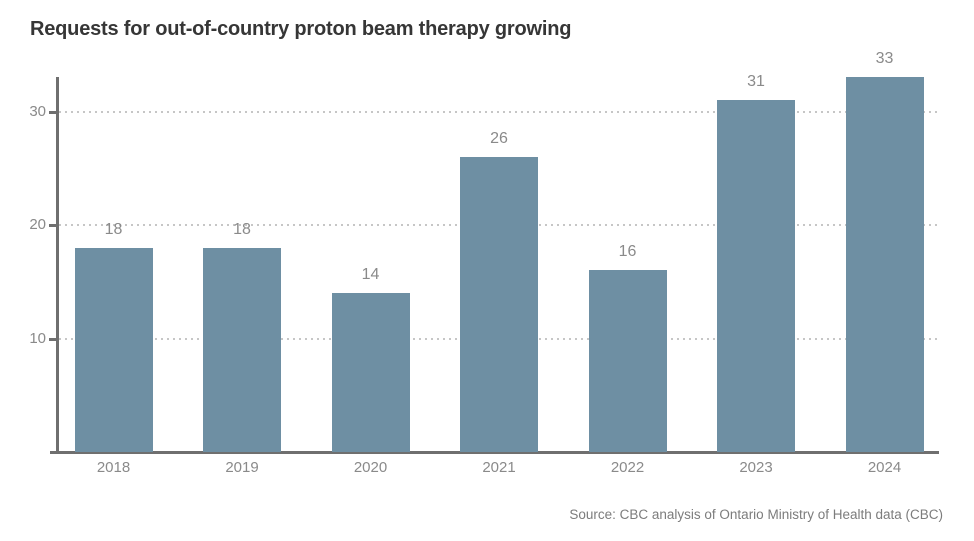 Image resolution: width=974 pixels, height=541 pixels. What do you see at coordinates (370, 275) in the screenshot?
I see `bar-value-label-2020: 14` at bounding box center [370, 275].